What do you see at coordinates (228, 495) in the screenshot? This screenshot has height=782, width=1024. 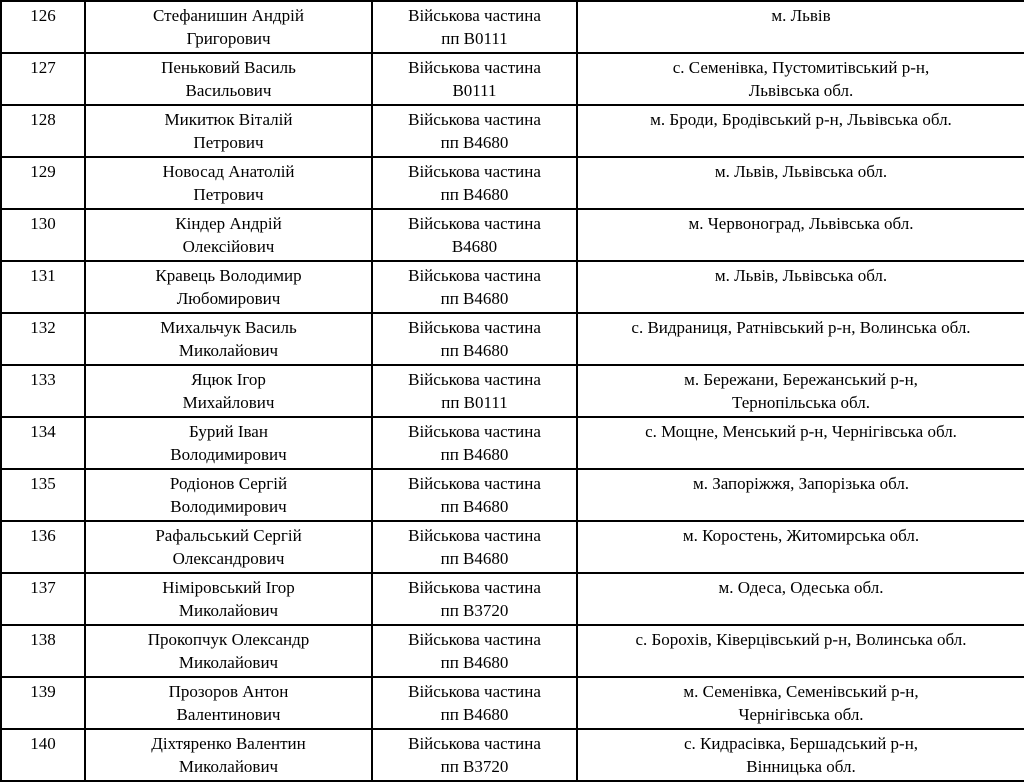 I see `person-name-cell: Родіонов Сергій Володимирович` at bounding box center [228, 495].